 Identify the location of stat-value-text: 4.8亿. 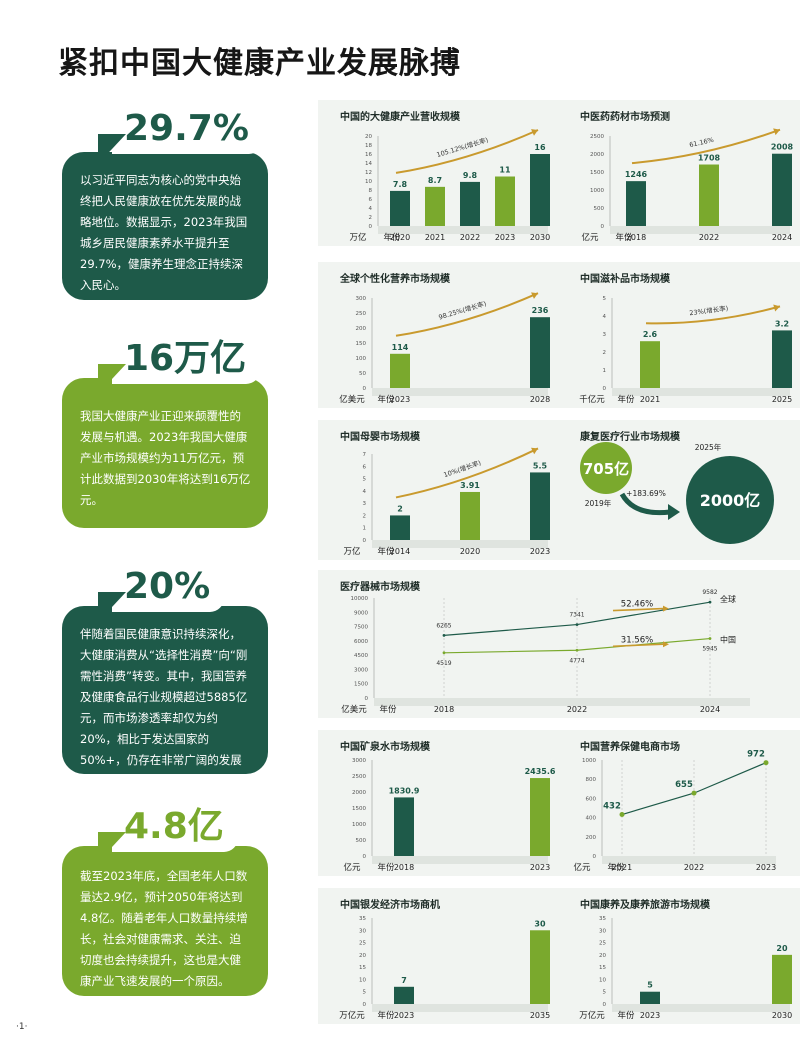
(174, 826).